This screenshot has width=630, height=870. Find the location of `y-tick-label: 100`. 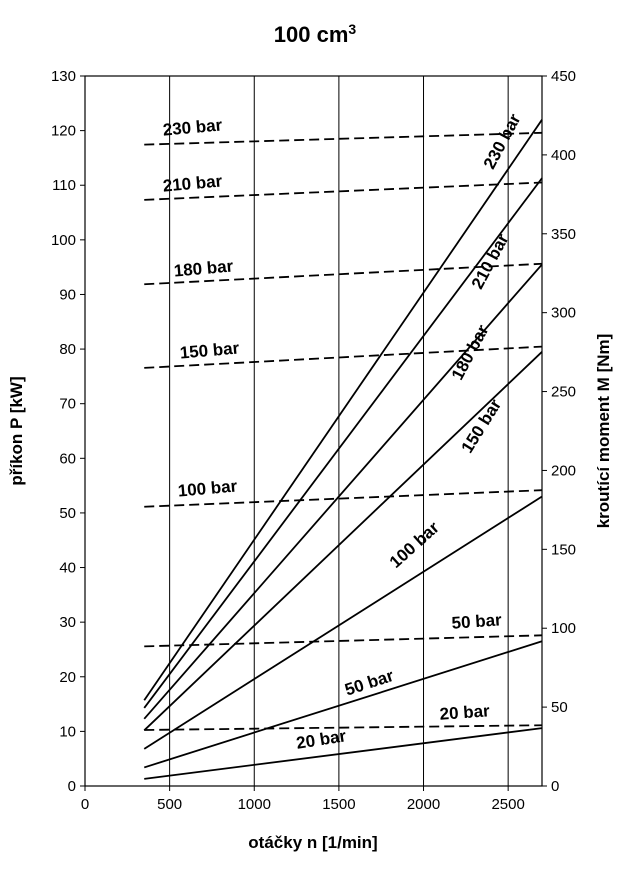

y-tick-label: 100 is located at coordinates (63, 240).